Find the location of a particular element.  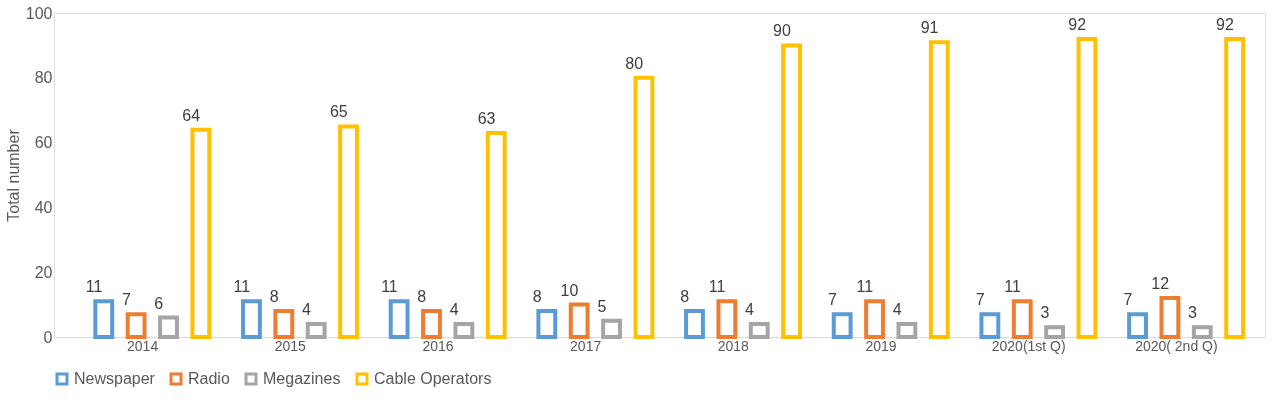

x-tick-label: 2014 is located at coordinates (143, 345).